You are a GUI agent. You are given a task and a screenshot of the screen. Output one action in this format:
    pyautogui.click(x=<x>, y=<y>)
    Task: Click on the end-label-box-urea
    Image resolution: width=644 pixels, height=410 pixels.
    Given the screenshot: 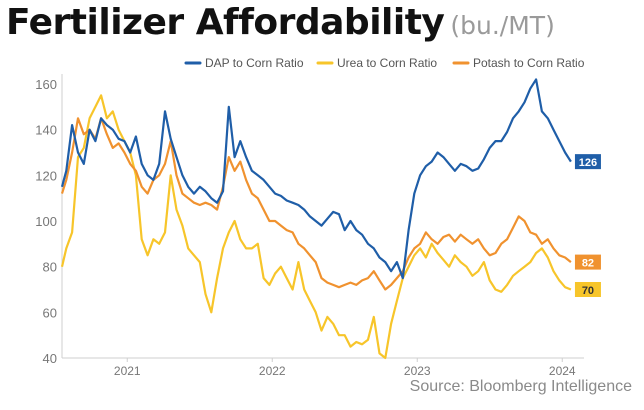 What is the action you would take?
    pyautogui.click(x=587, y=289)
    